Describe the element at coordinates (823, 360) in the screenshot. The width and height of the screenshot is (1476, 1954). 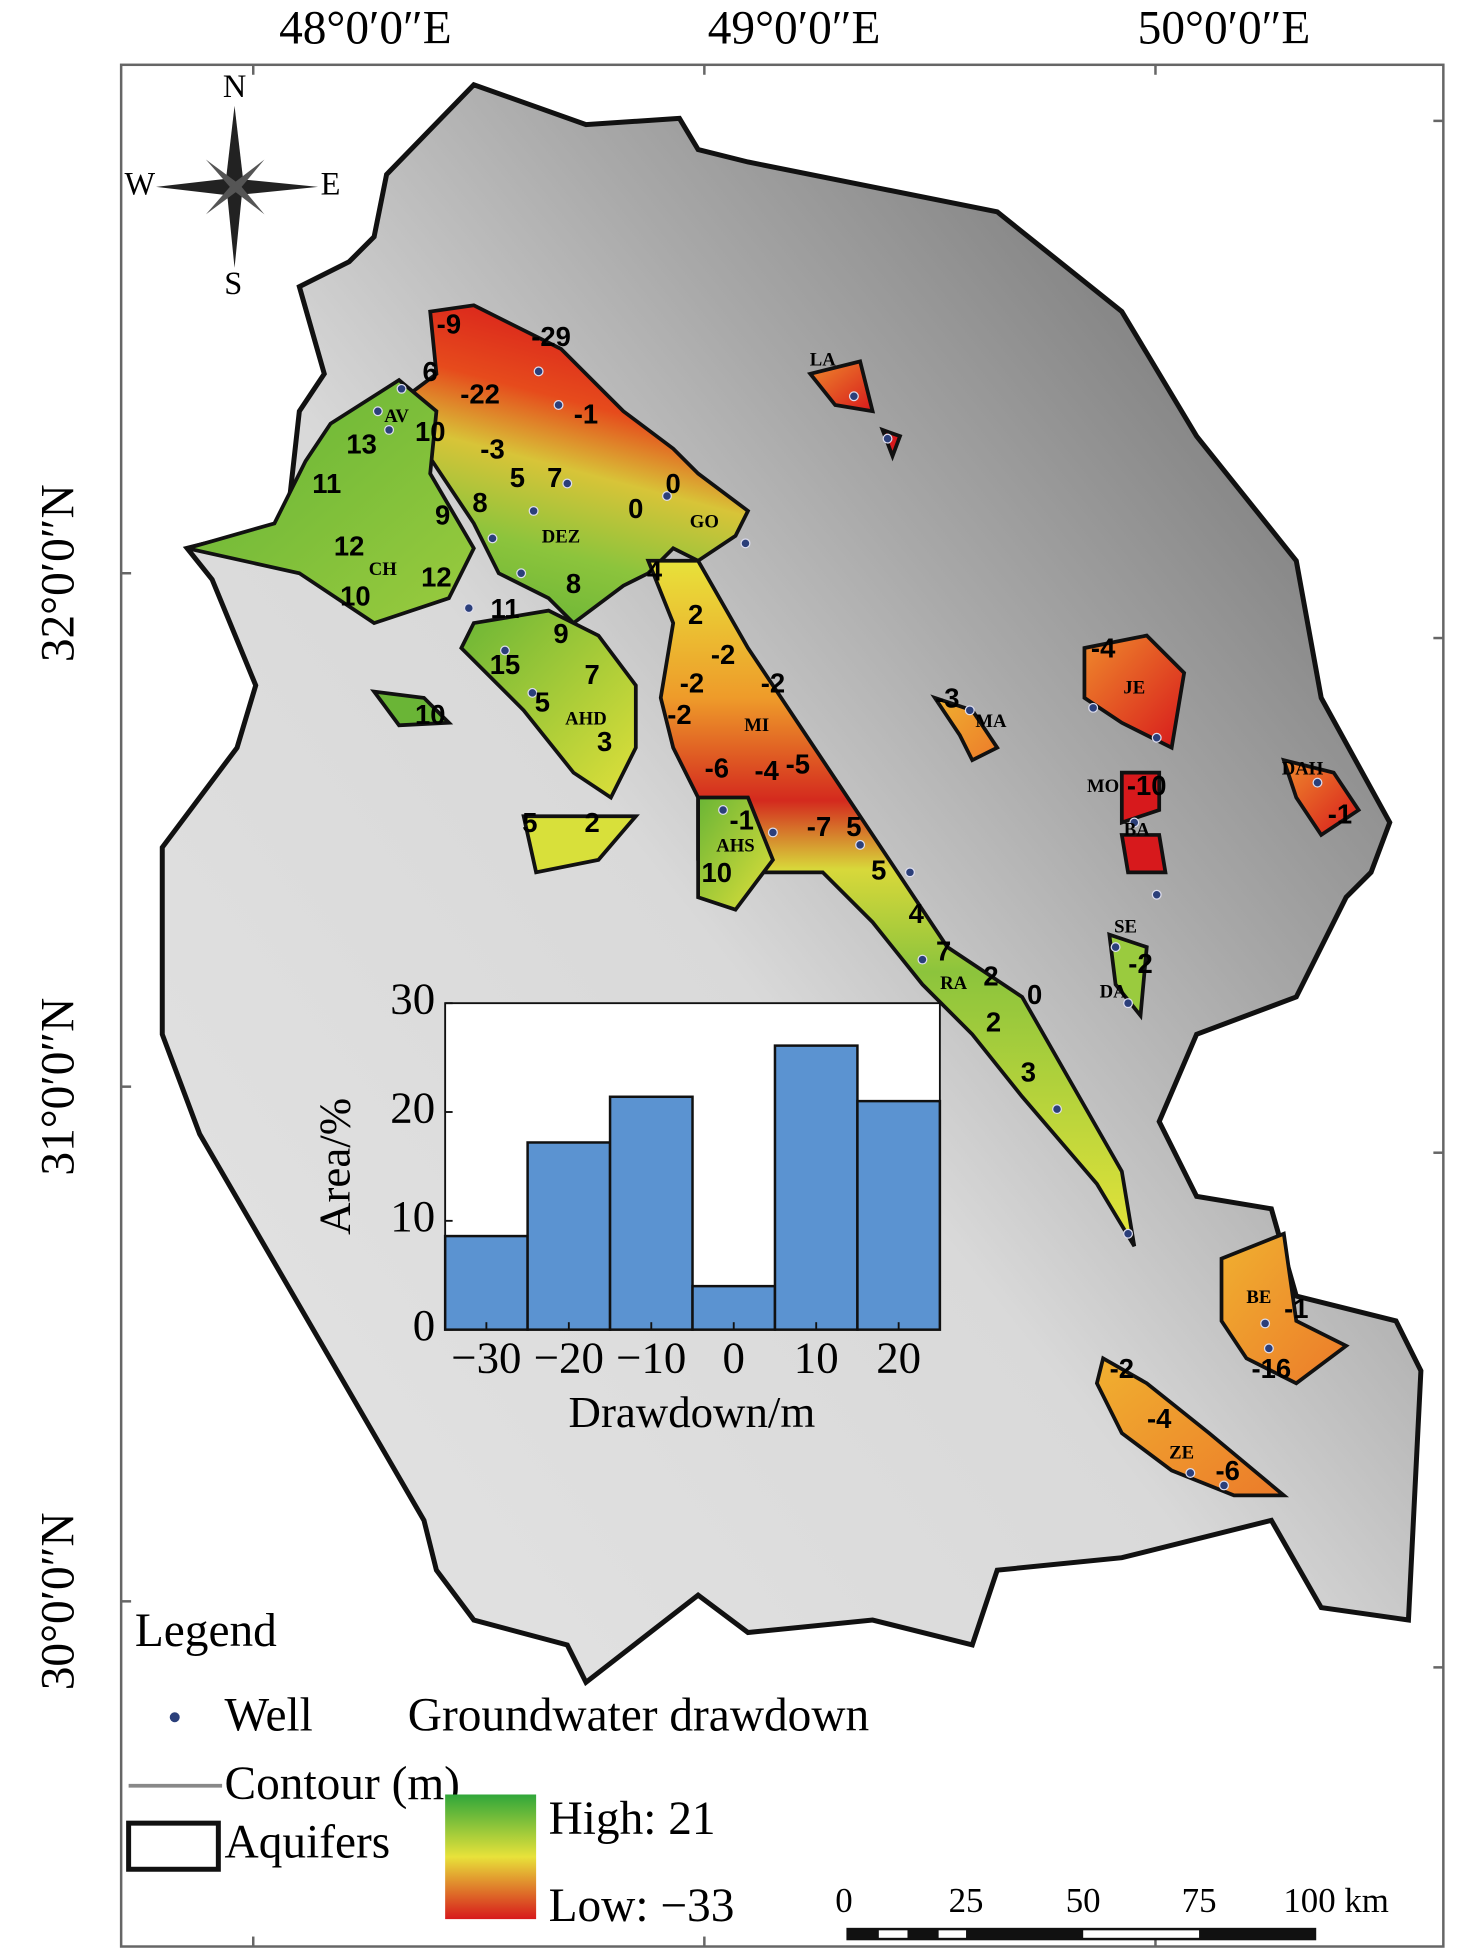
I see `aquifer-label: LA` at that location.